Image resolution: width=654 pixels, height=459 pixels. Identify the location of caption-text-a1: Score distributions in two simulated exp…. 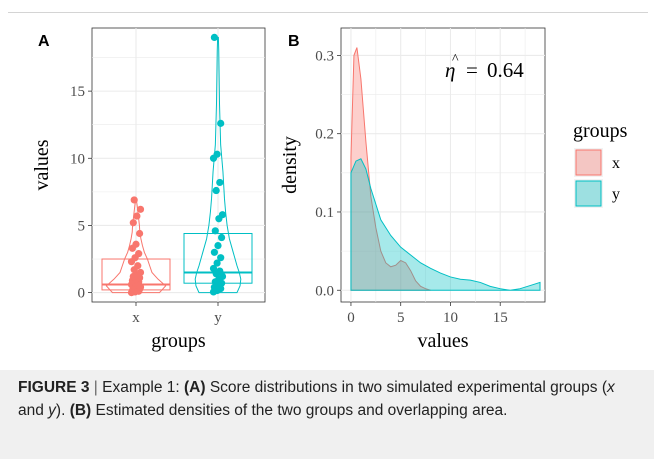
(408, 387).